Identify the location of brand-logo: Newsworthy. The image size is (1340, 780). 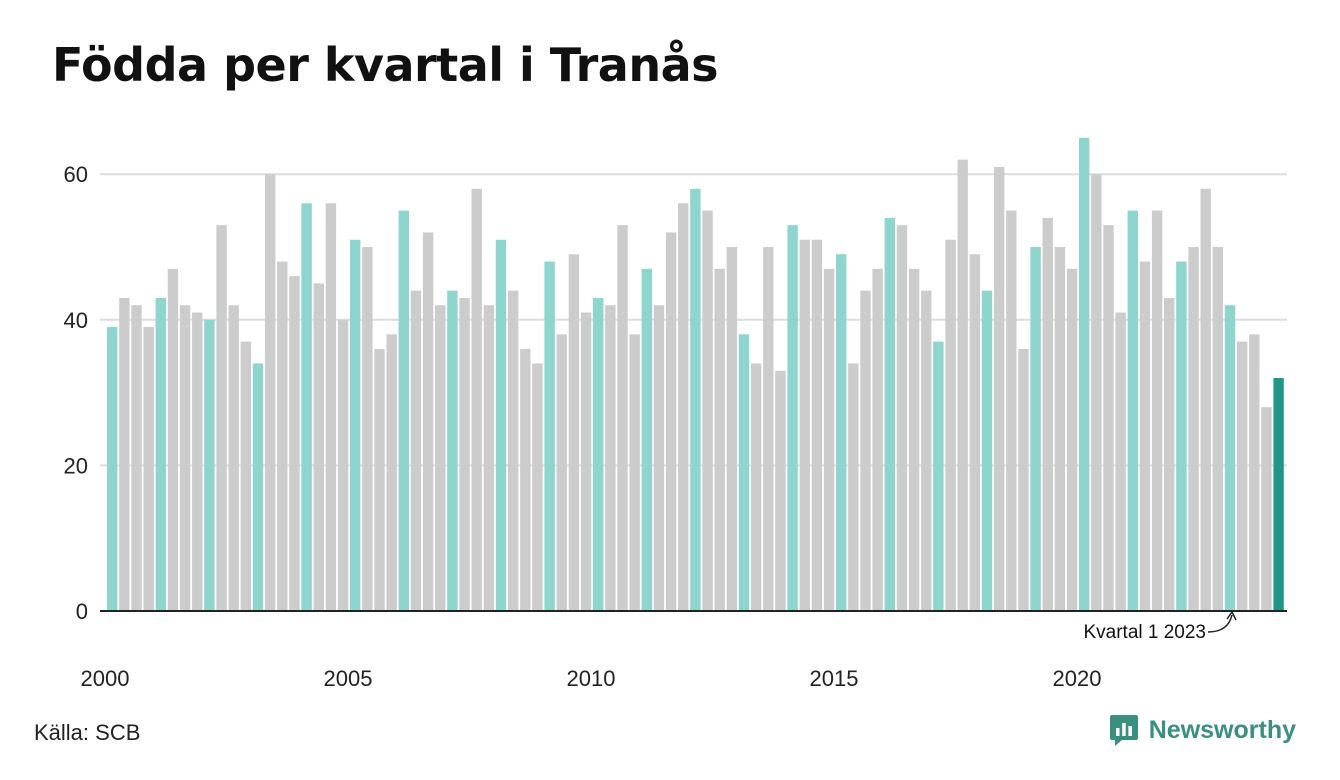
(1202, 730).